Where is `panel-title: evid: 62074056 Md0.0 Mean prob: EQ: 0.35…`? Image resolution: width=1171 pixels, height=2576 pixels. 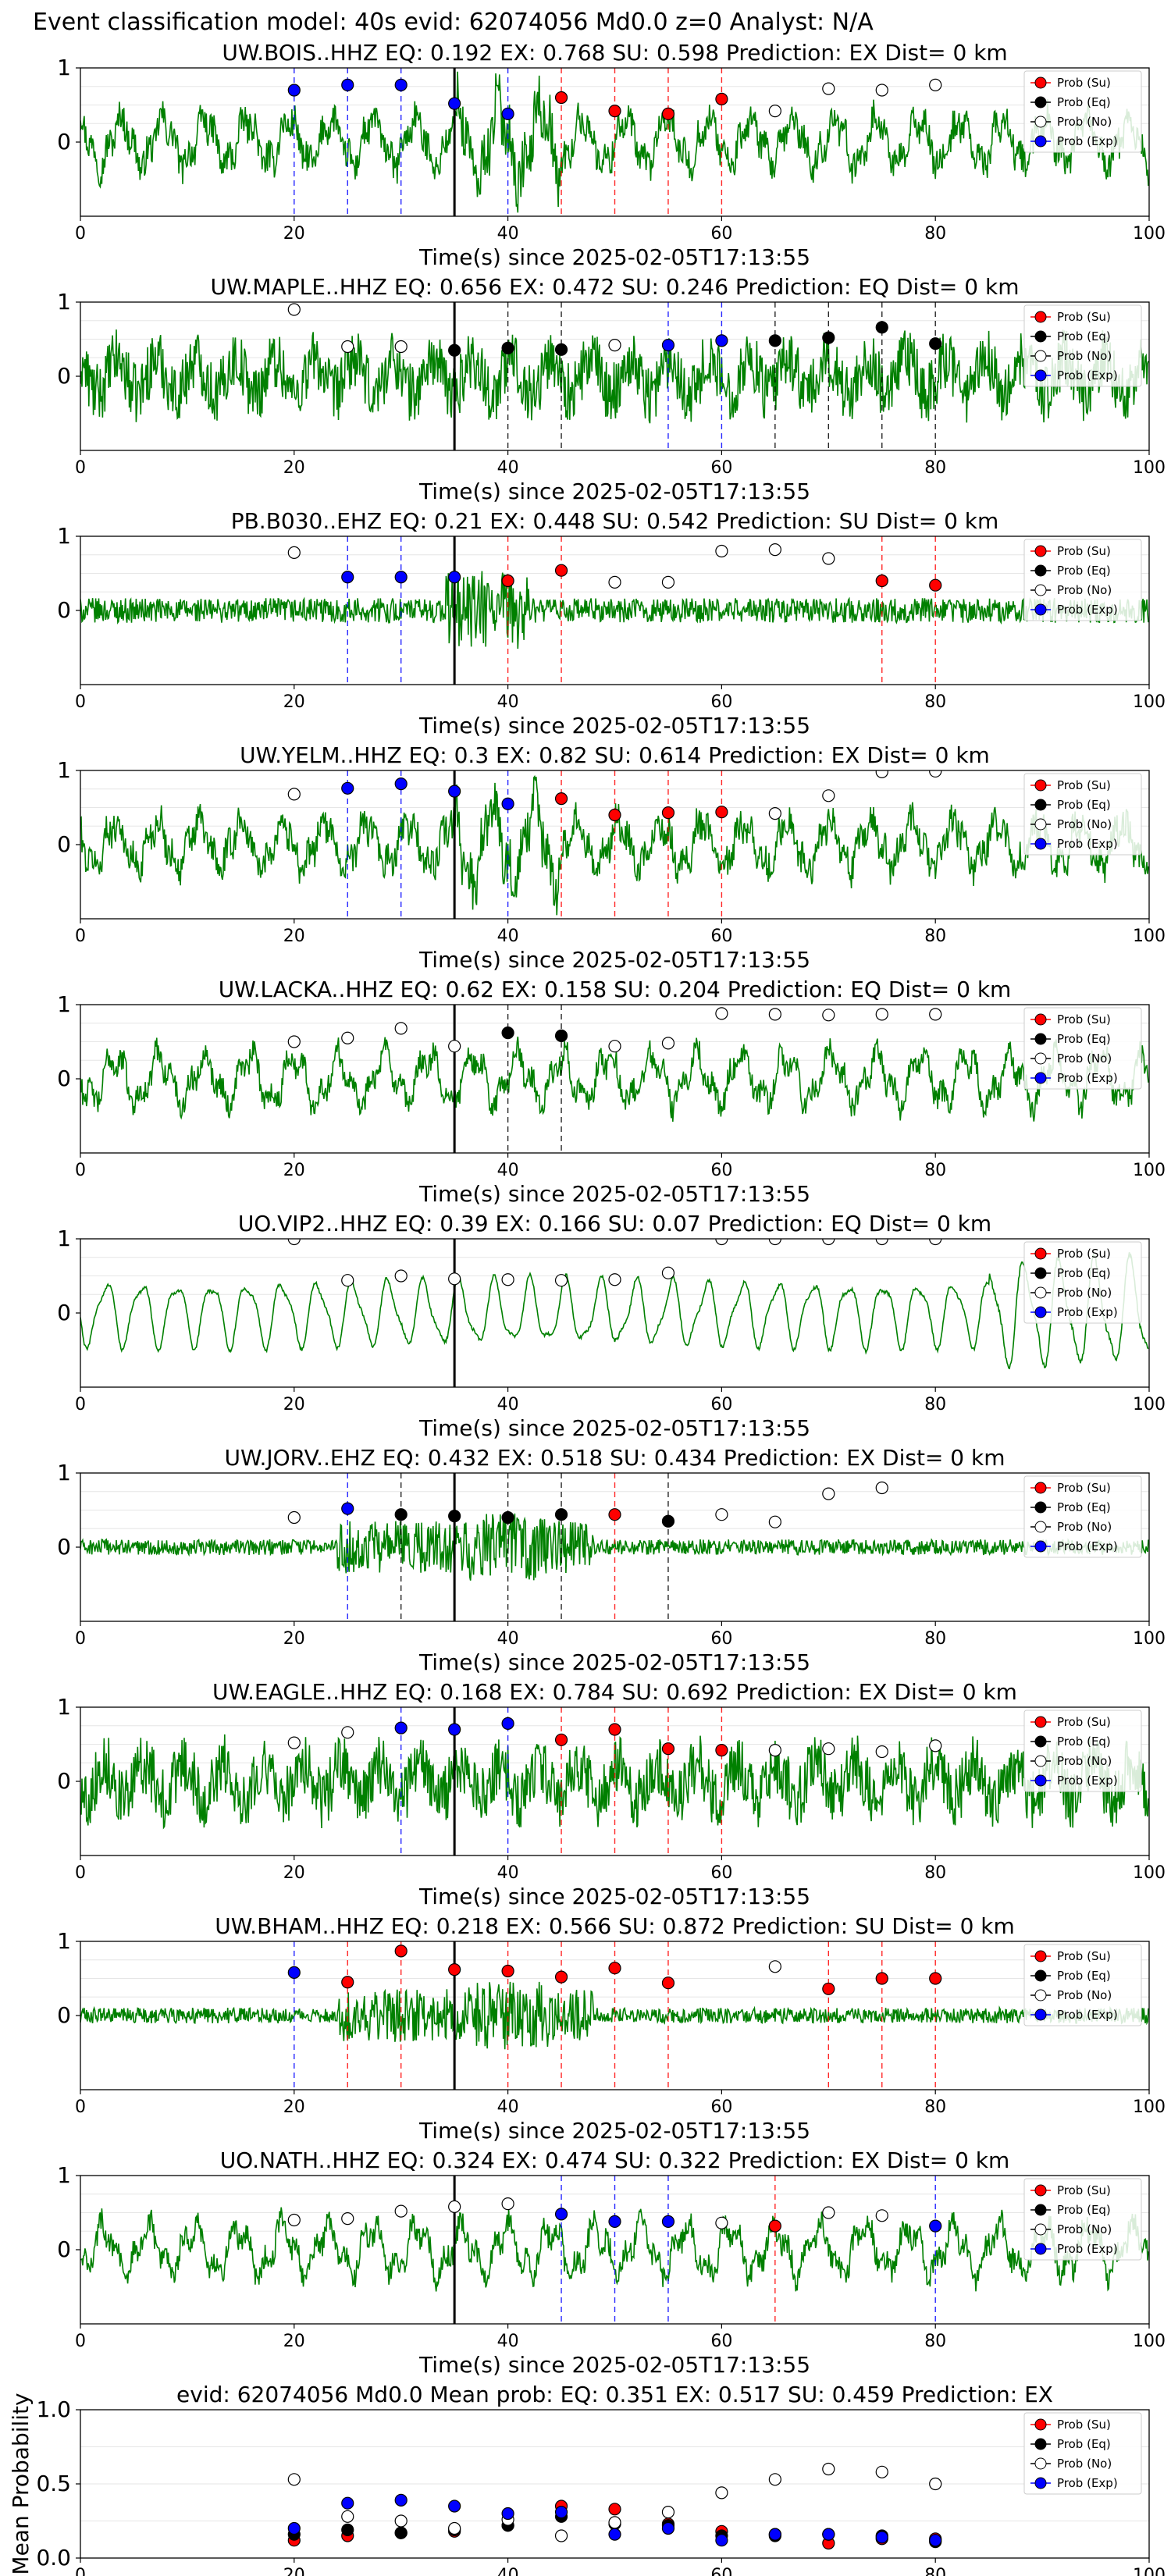
panel-title: evid: 62074056 Md0.0 Mean prob: EQ: 0.35… is located at coordinates (614, 2394).